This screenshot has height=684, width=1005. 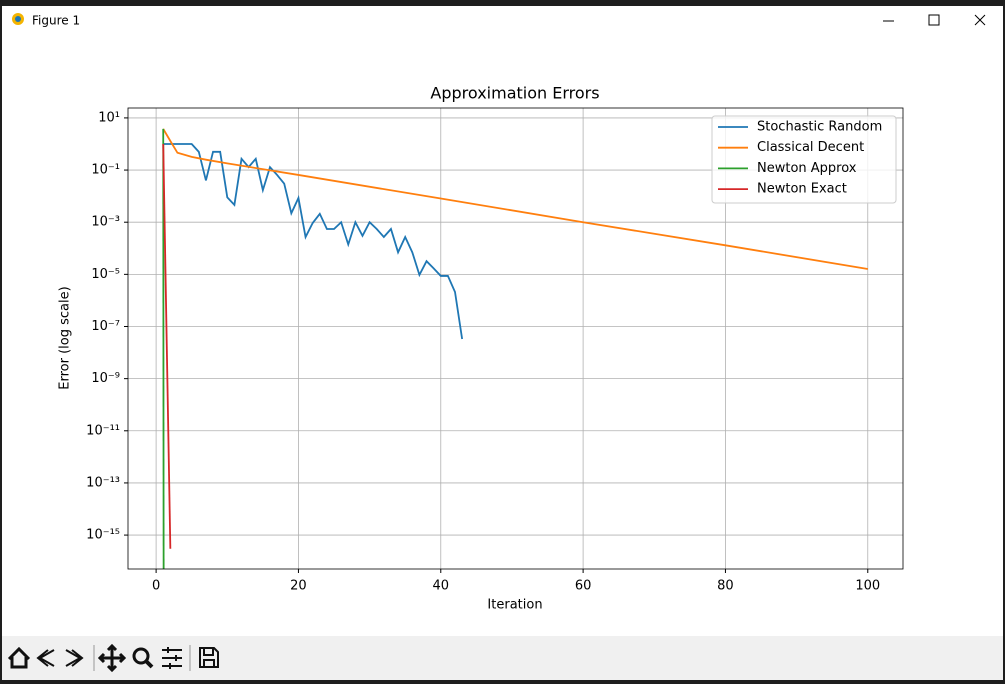 What do you see at coordinates (74, 658) in the screenshot?
I see `forward-button` at bounding box center [74, 658].